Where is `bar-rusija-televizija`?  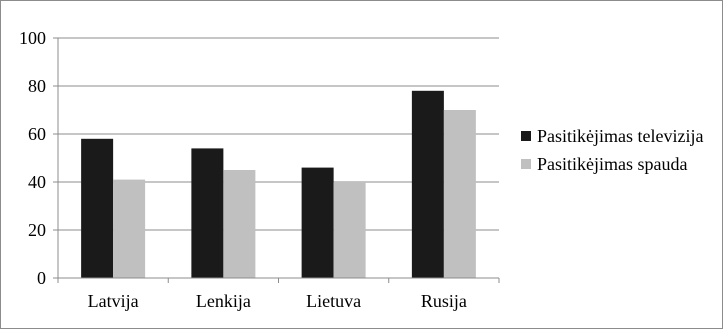 bar-rusija-televizija is located at coordinates (427, 184).